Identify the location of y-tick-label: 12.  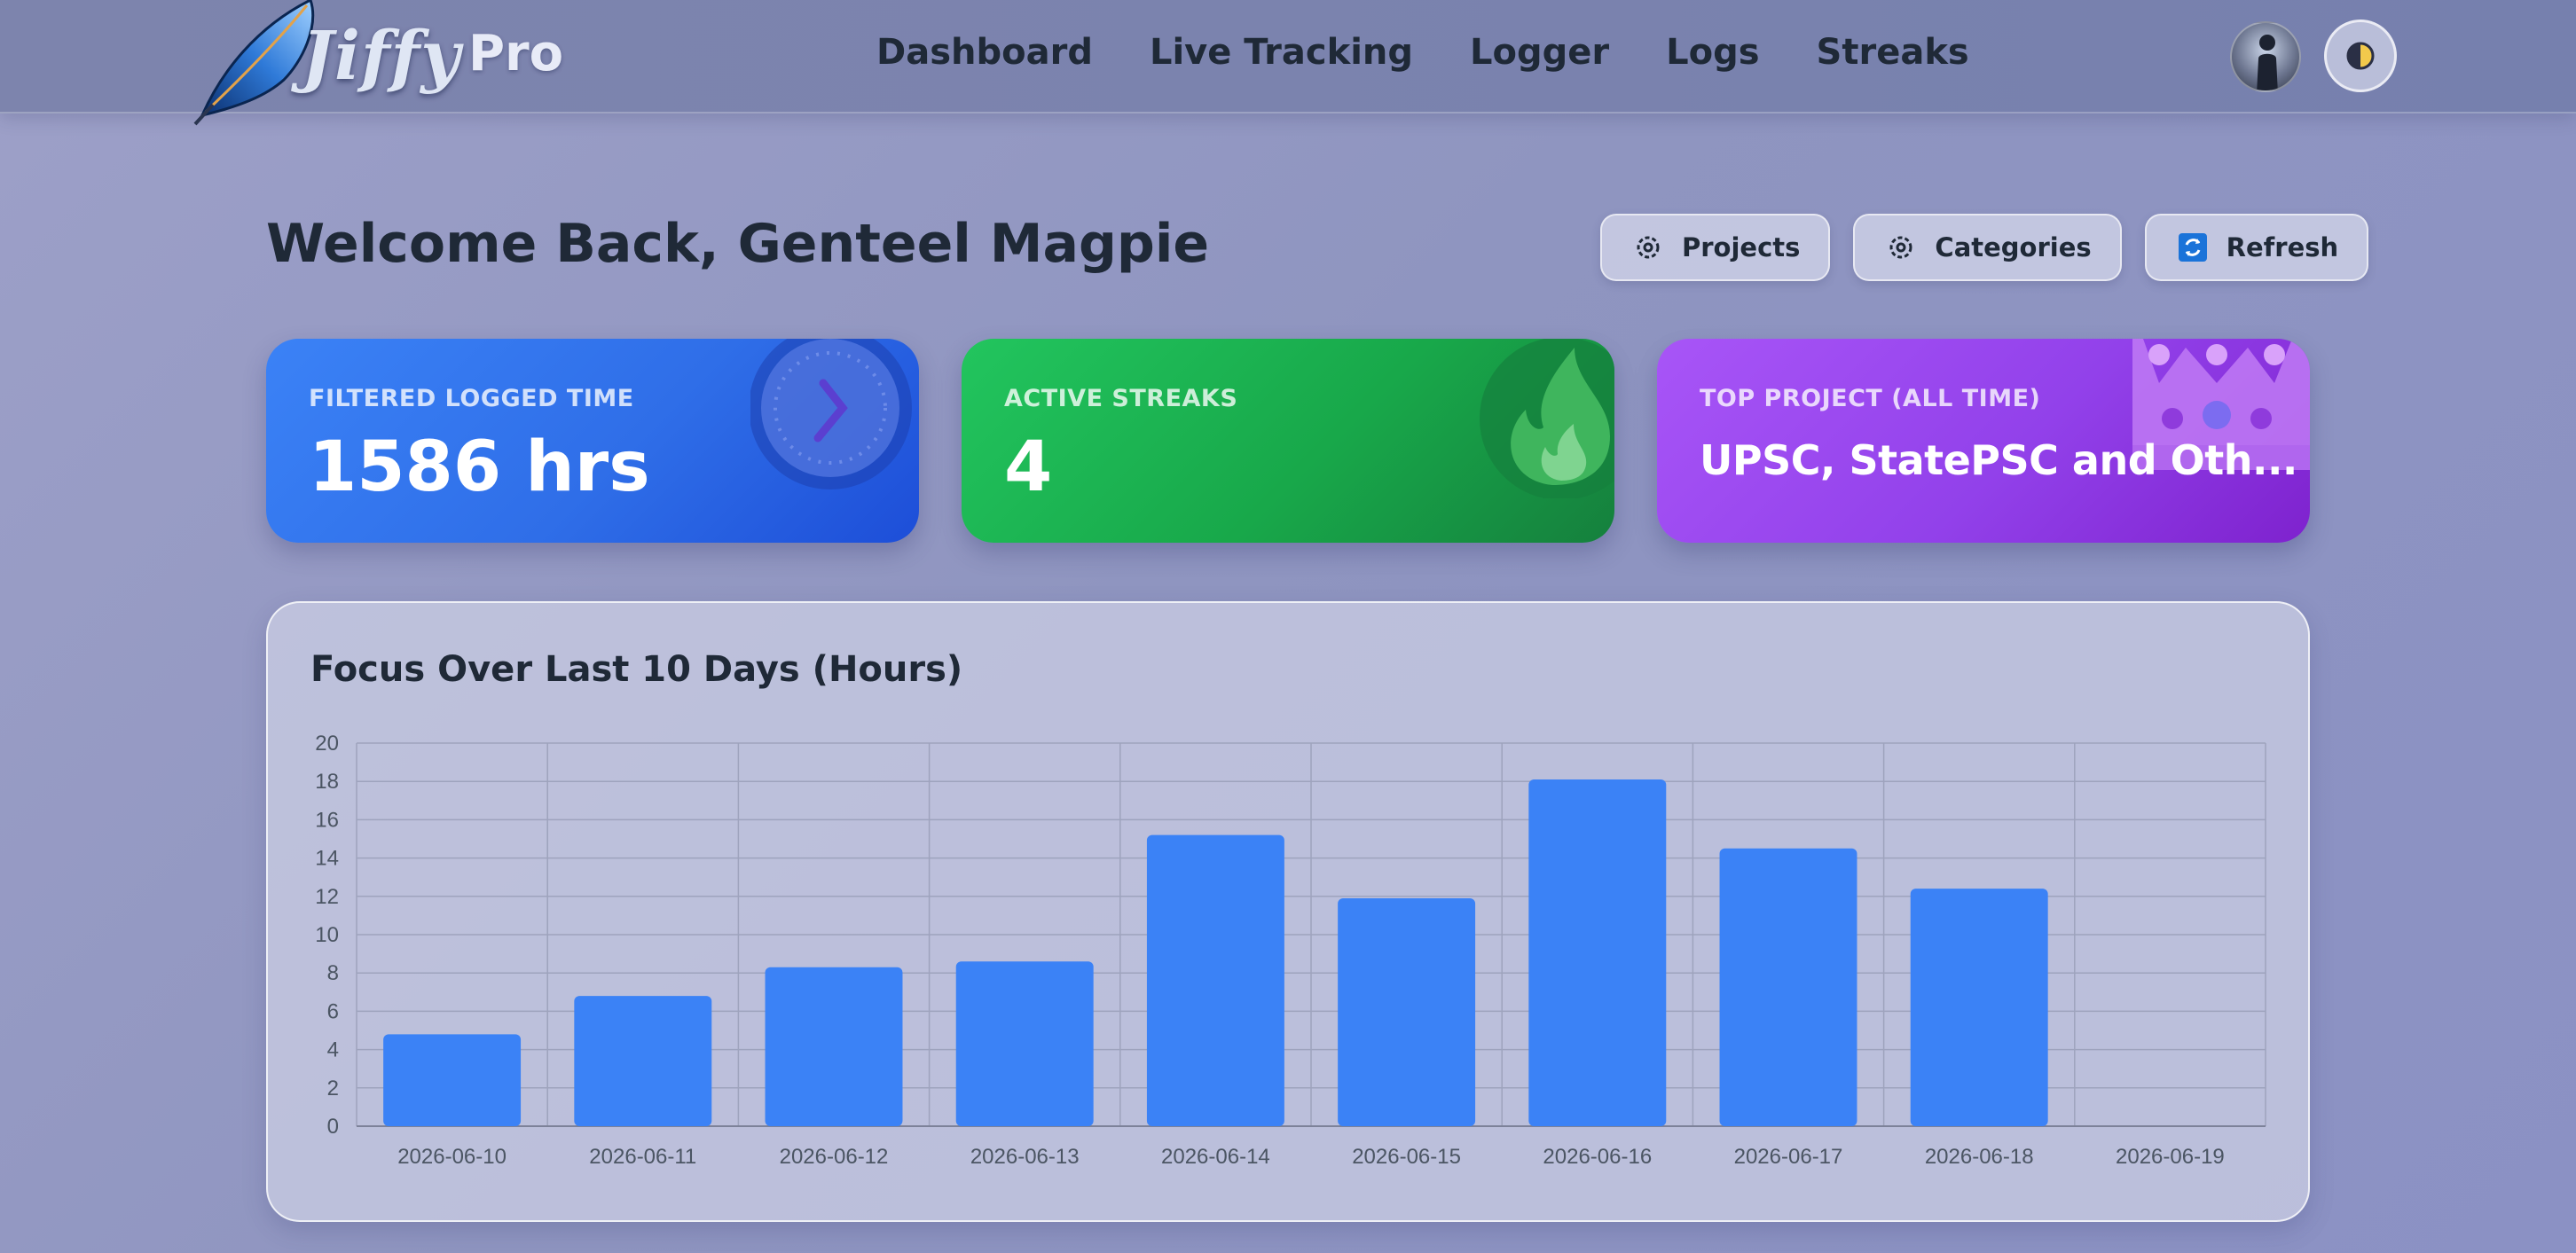
(327, 897).